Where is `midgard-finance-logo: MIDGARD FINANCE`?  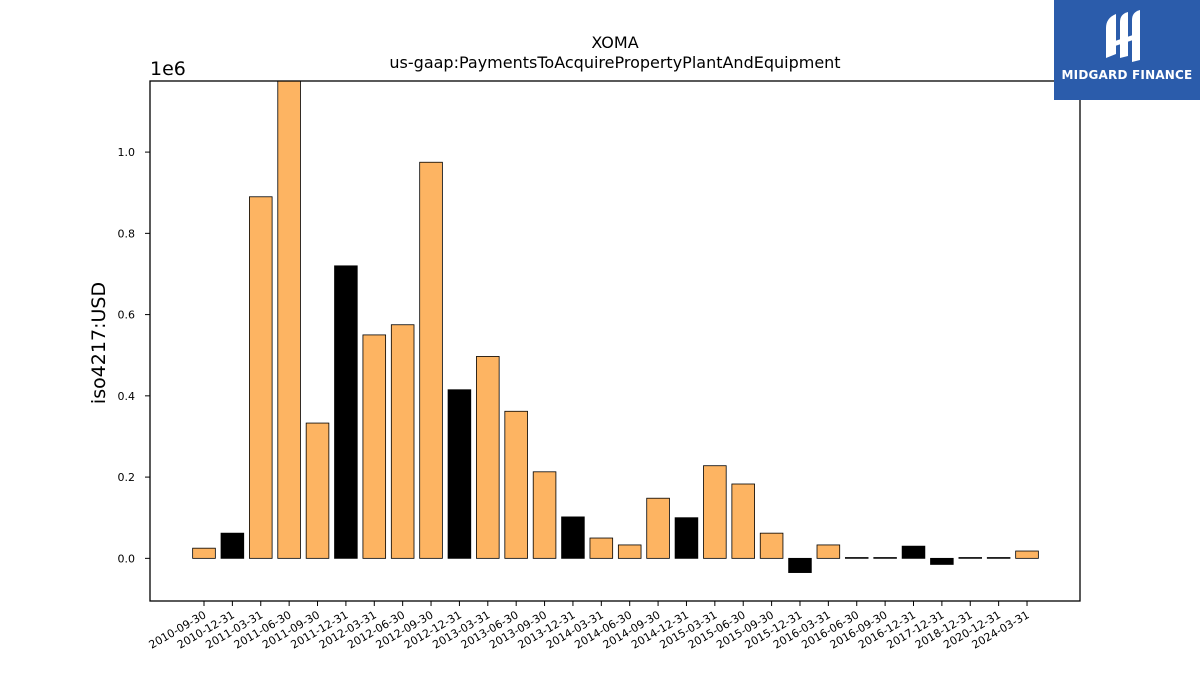 midgard-finance-logo: MIDGARD FINANCE is located at coordinates (1127, 50).